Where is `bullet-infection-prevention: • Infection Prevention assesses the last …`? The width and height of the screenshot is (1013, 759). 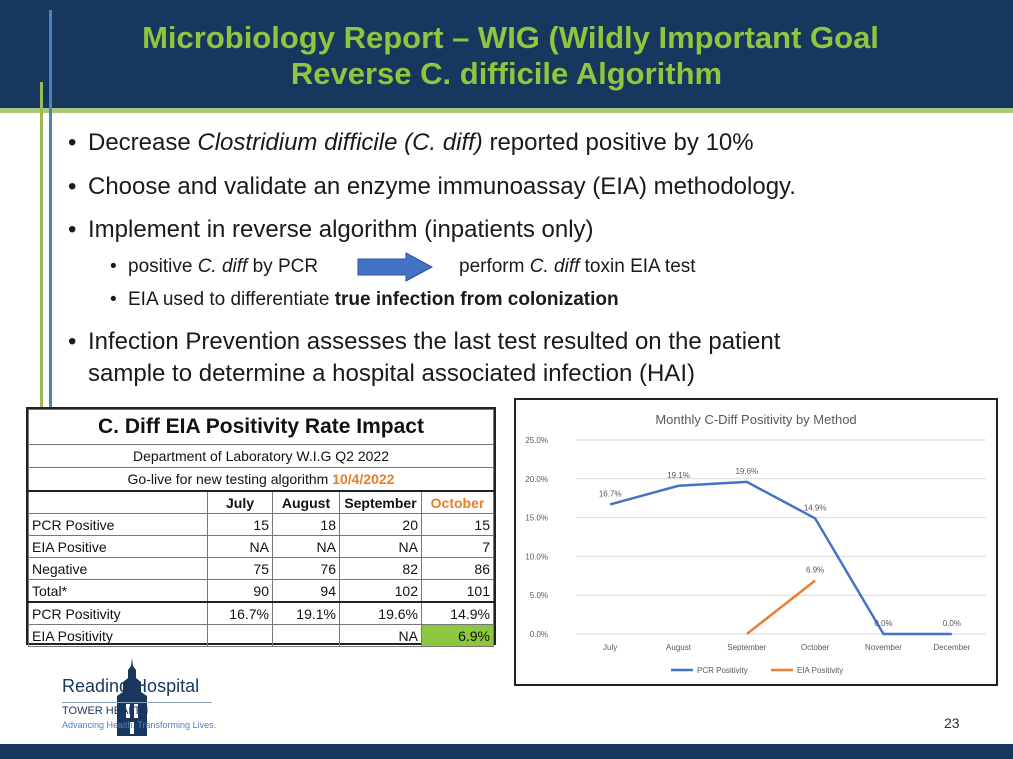 bullet-infection-prevention: • Infection Prevention assesses the last … is located at coordinates (424, 341).